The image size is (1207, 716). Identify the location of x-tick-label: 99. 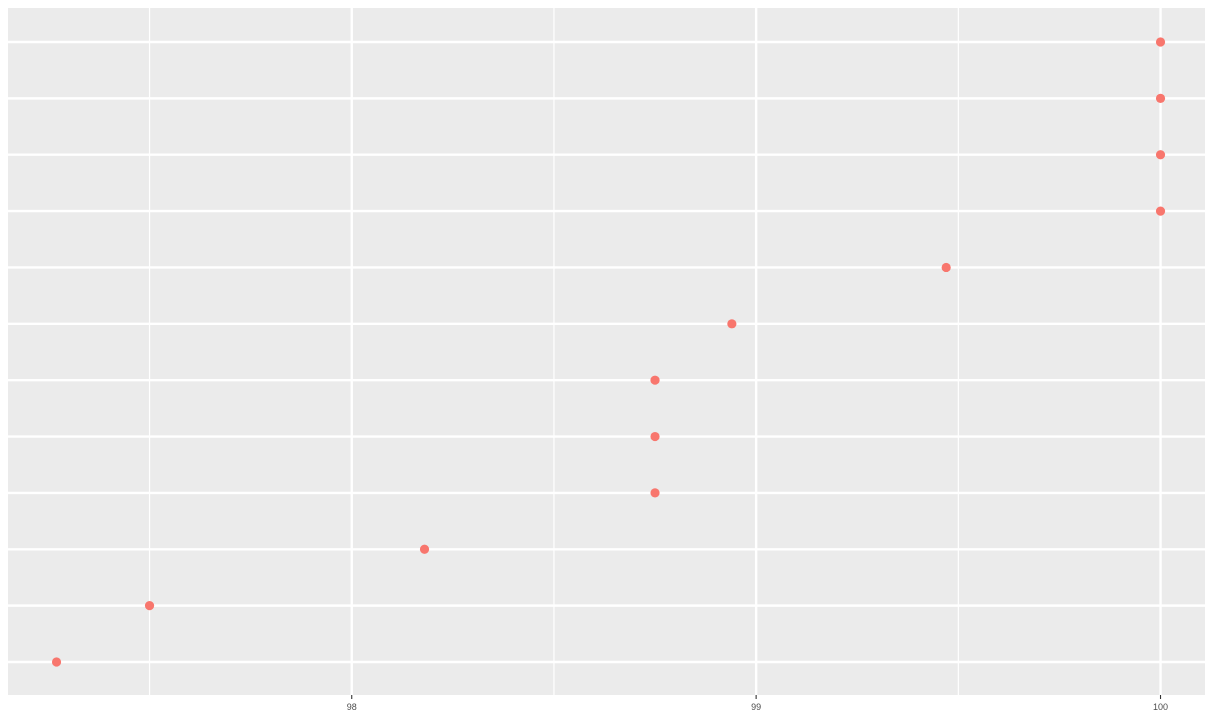
(756, 707).